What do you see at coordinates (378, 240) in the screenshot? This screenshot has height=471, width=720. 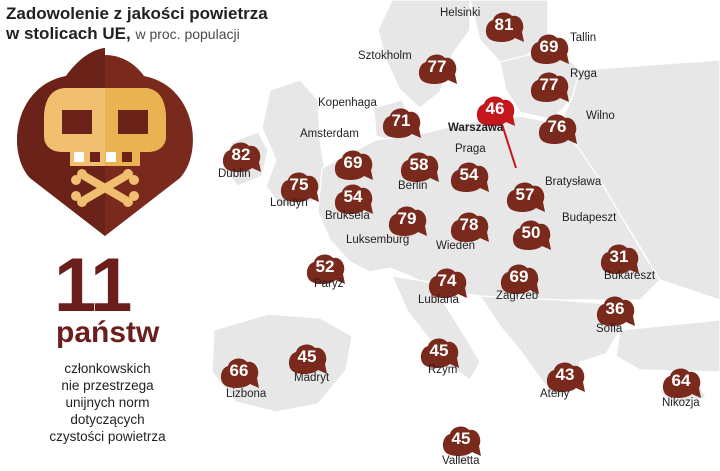 I see `city-label: Luksemburg` at bounding box center [378, 240].